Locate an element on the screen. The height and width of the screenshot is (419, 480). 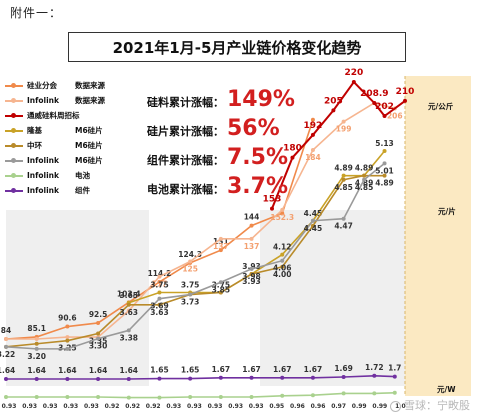
cell-value-label: 0.92 is located at coordinates (112, 406).